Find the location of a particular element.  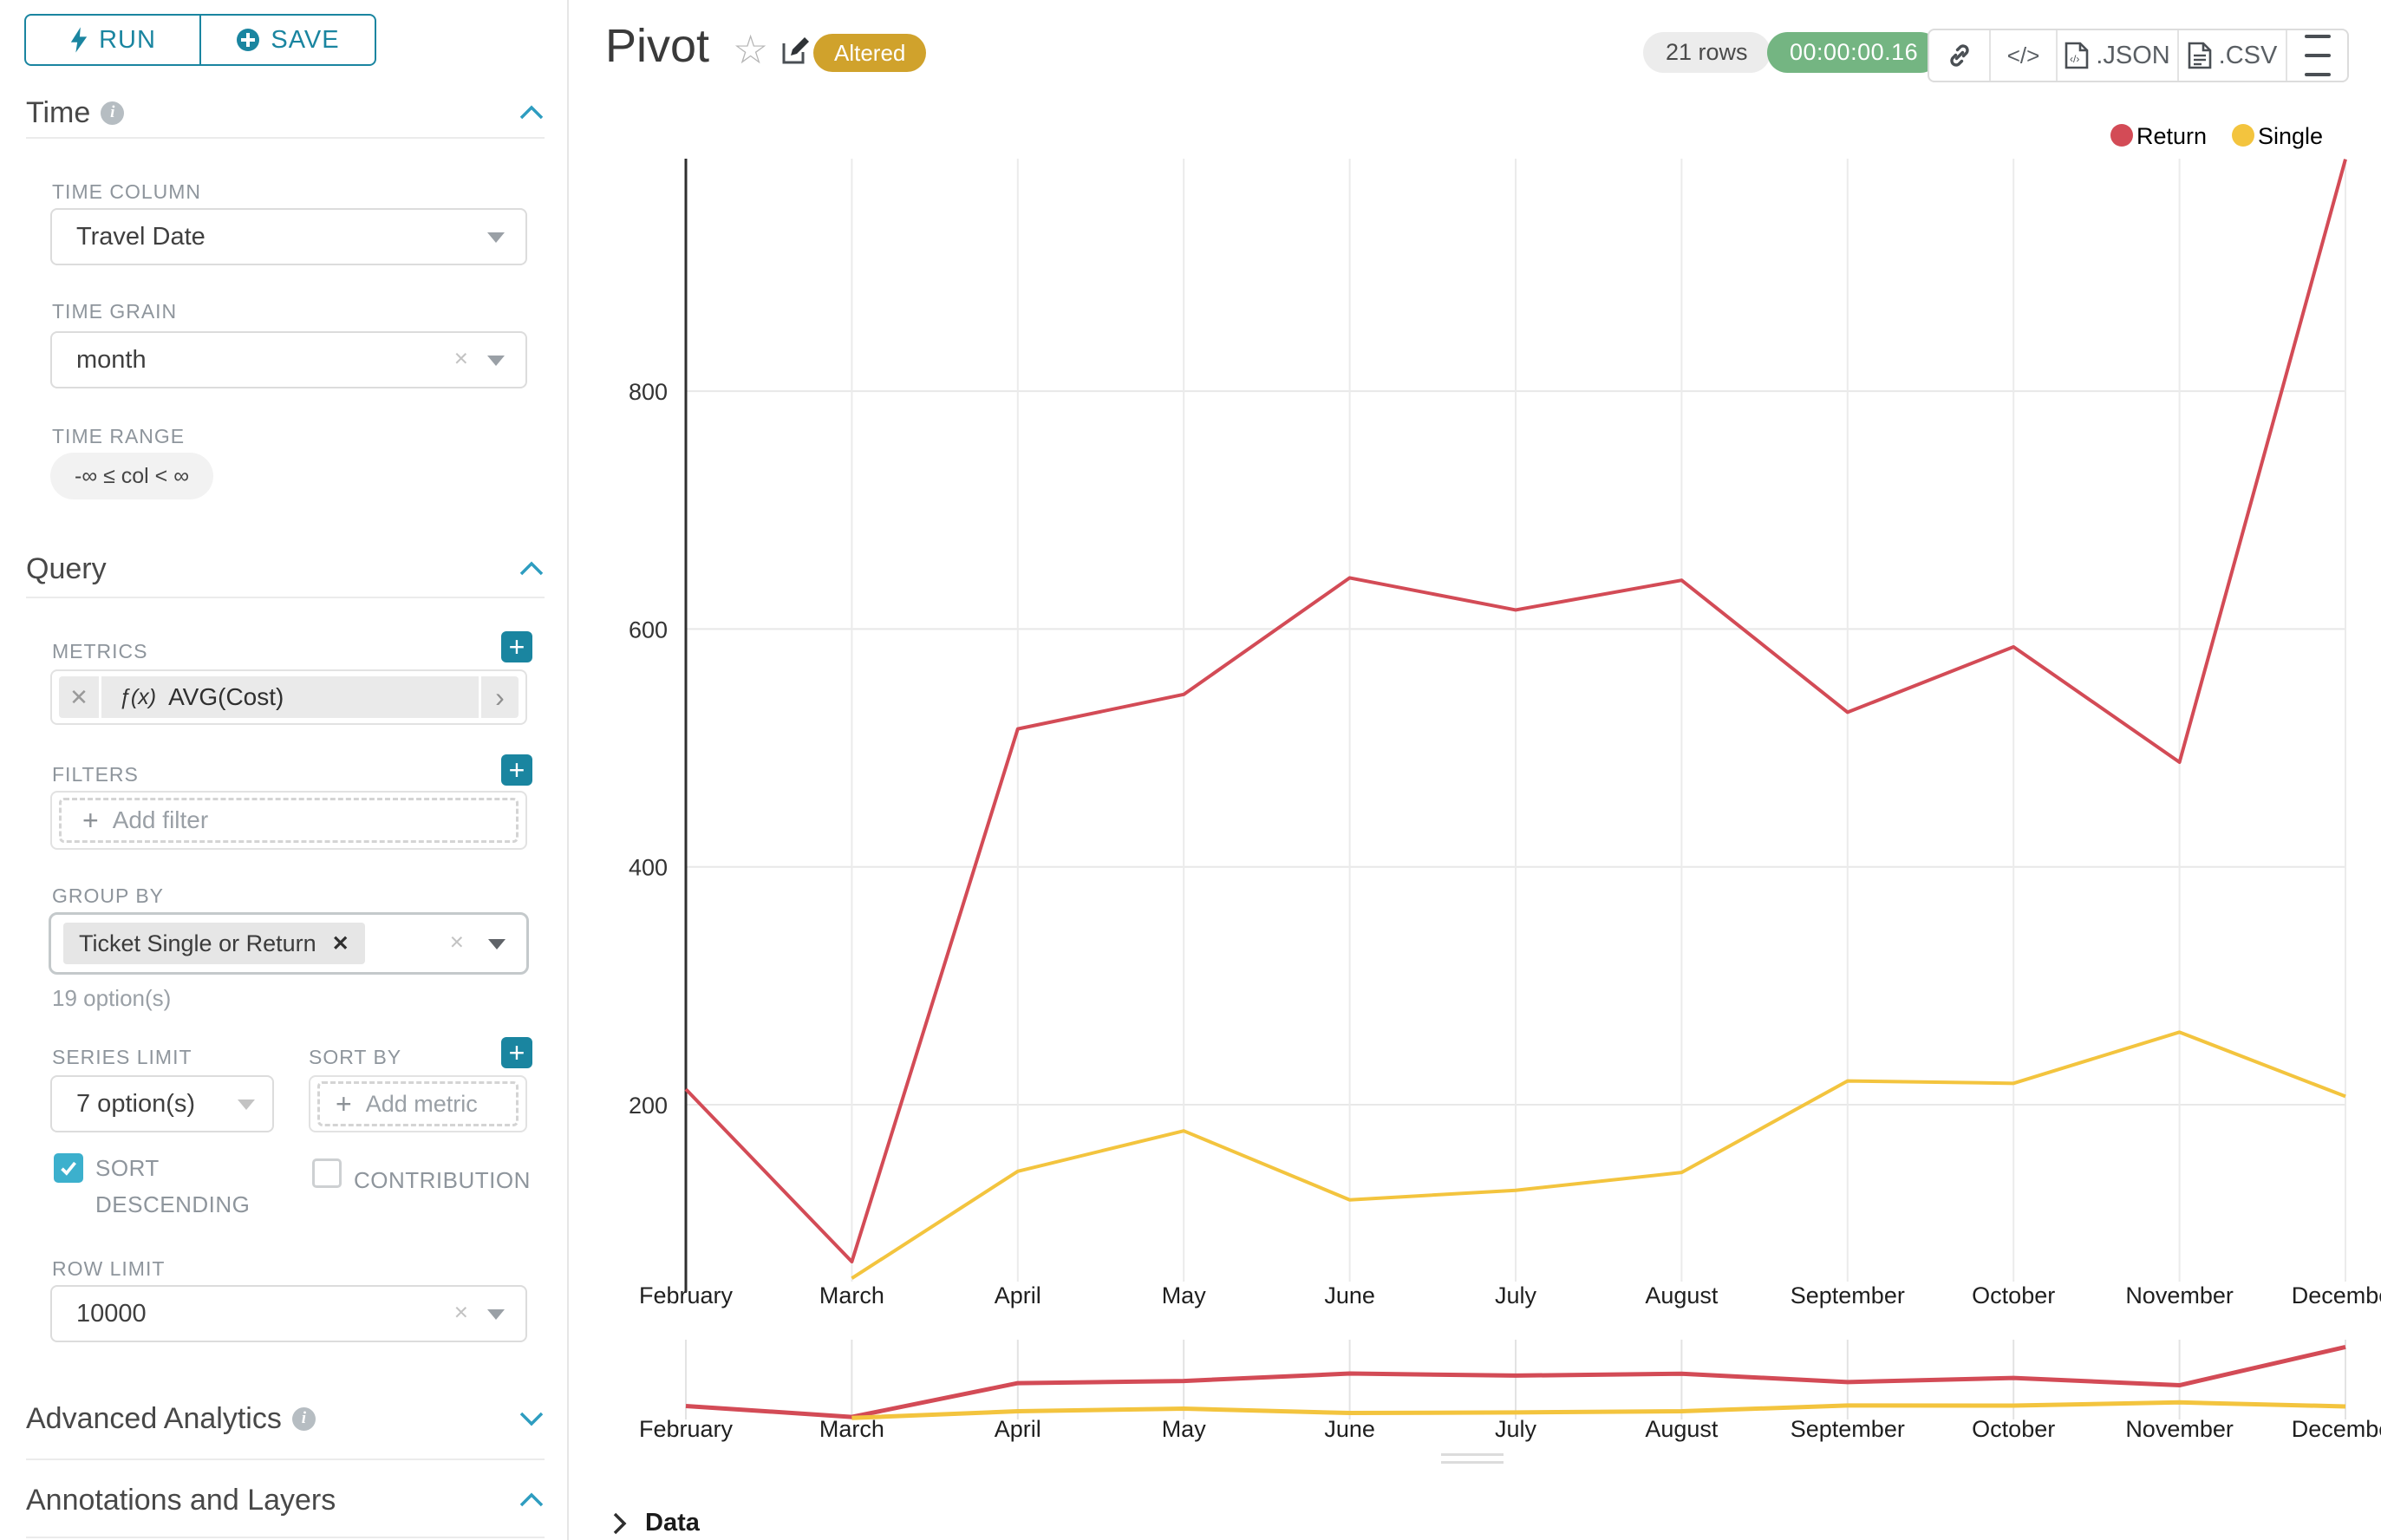

row-count-pill: 21 rows is located at coordinates (1707, 52).